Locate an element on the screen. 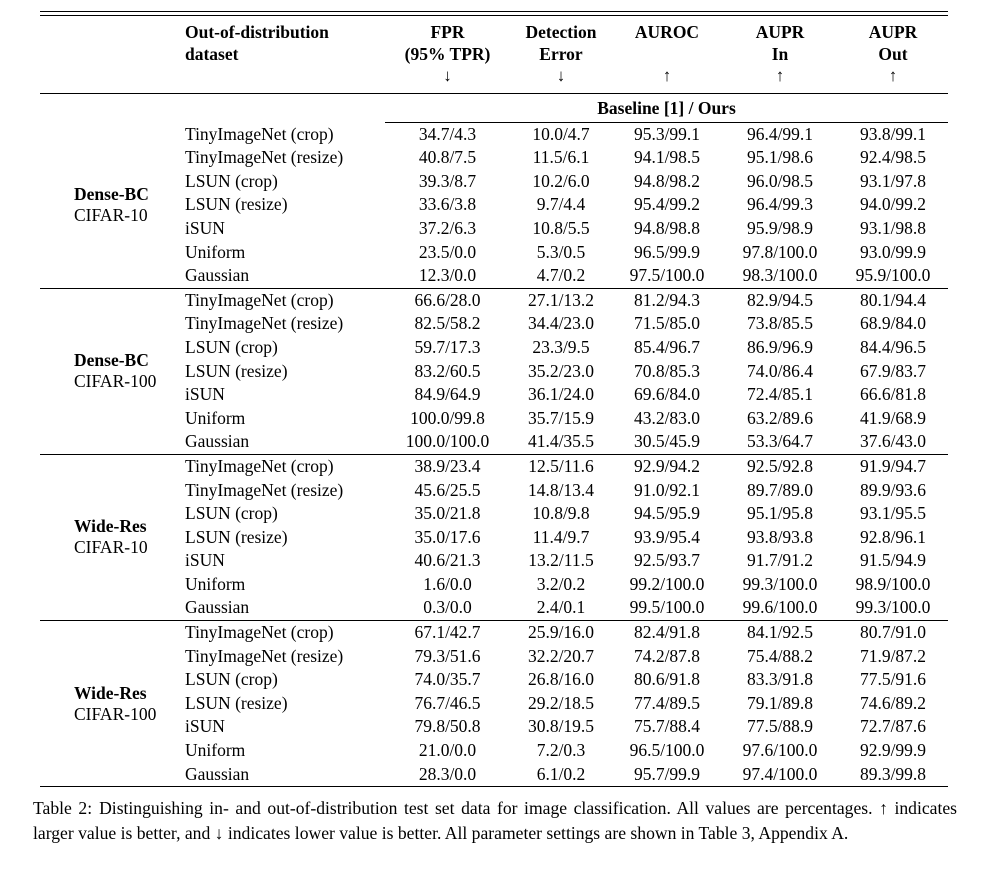  table-top-rule is located at coordinates (494, 13).